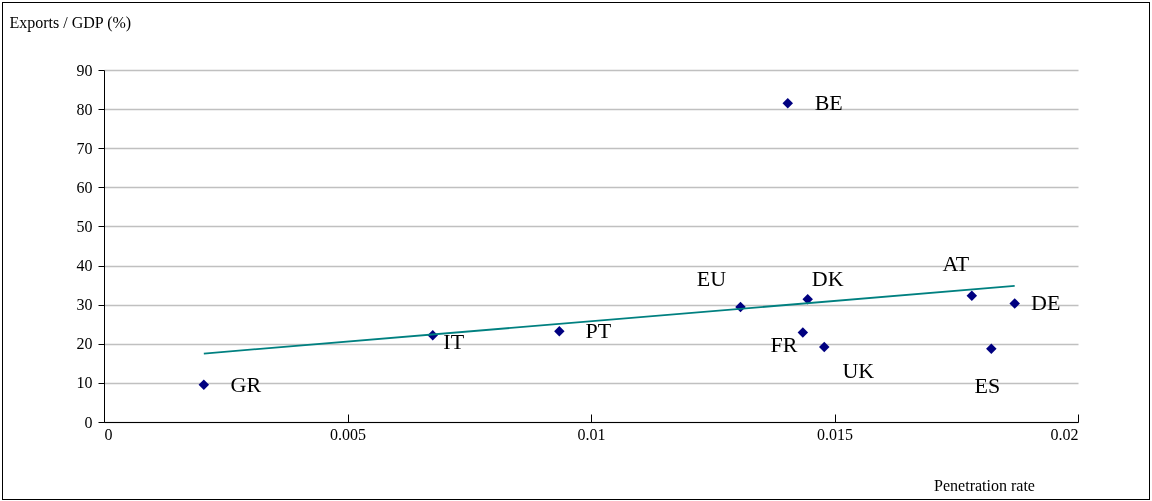  Describe the element at coordinates (984, 485) in the screenshot. I see `x-axis-title: Penetration rate` at that location.